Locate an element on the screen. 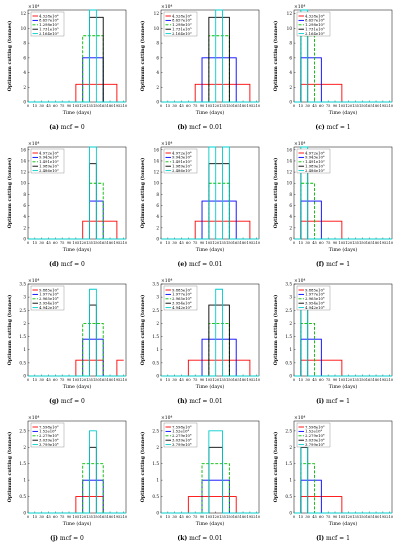 Image resolution: width=400 pixels, height=550 pixels. legend-entry: 2.164e10⁵ is located at coordinates (49, 33).